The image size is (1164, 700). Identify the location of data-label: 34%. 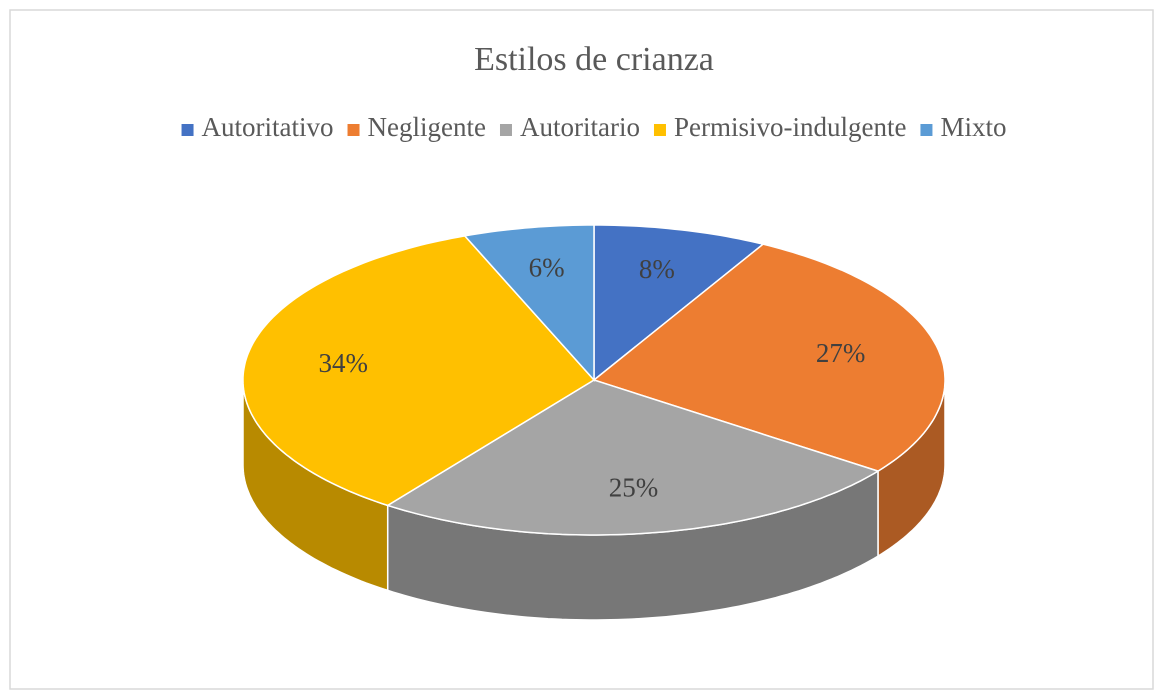
(344, 363).